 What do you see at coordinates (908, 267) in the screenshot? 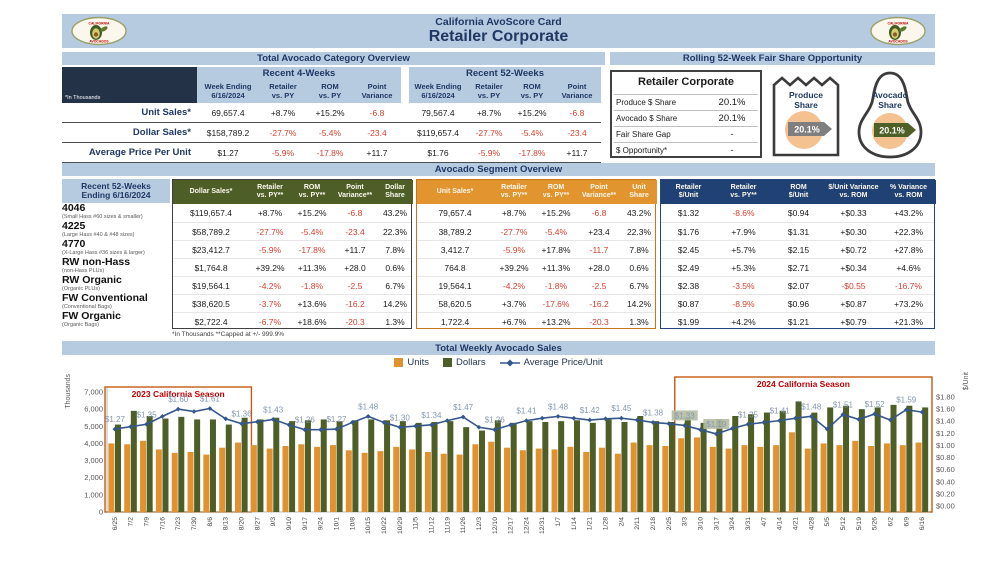
I see `value-cell: +4.6%` at bounding box center [908, 267].